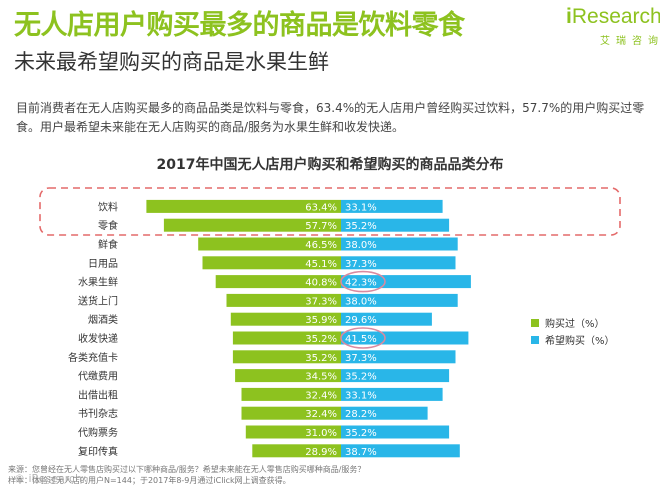 The width and height of the screenshot is (660, 491). What do you see at coordinates (575, 323) in the screenshot?
I see `legend-label-bought: 购买过（%）` at bounding box center [575, 323].